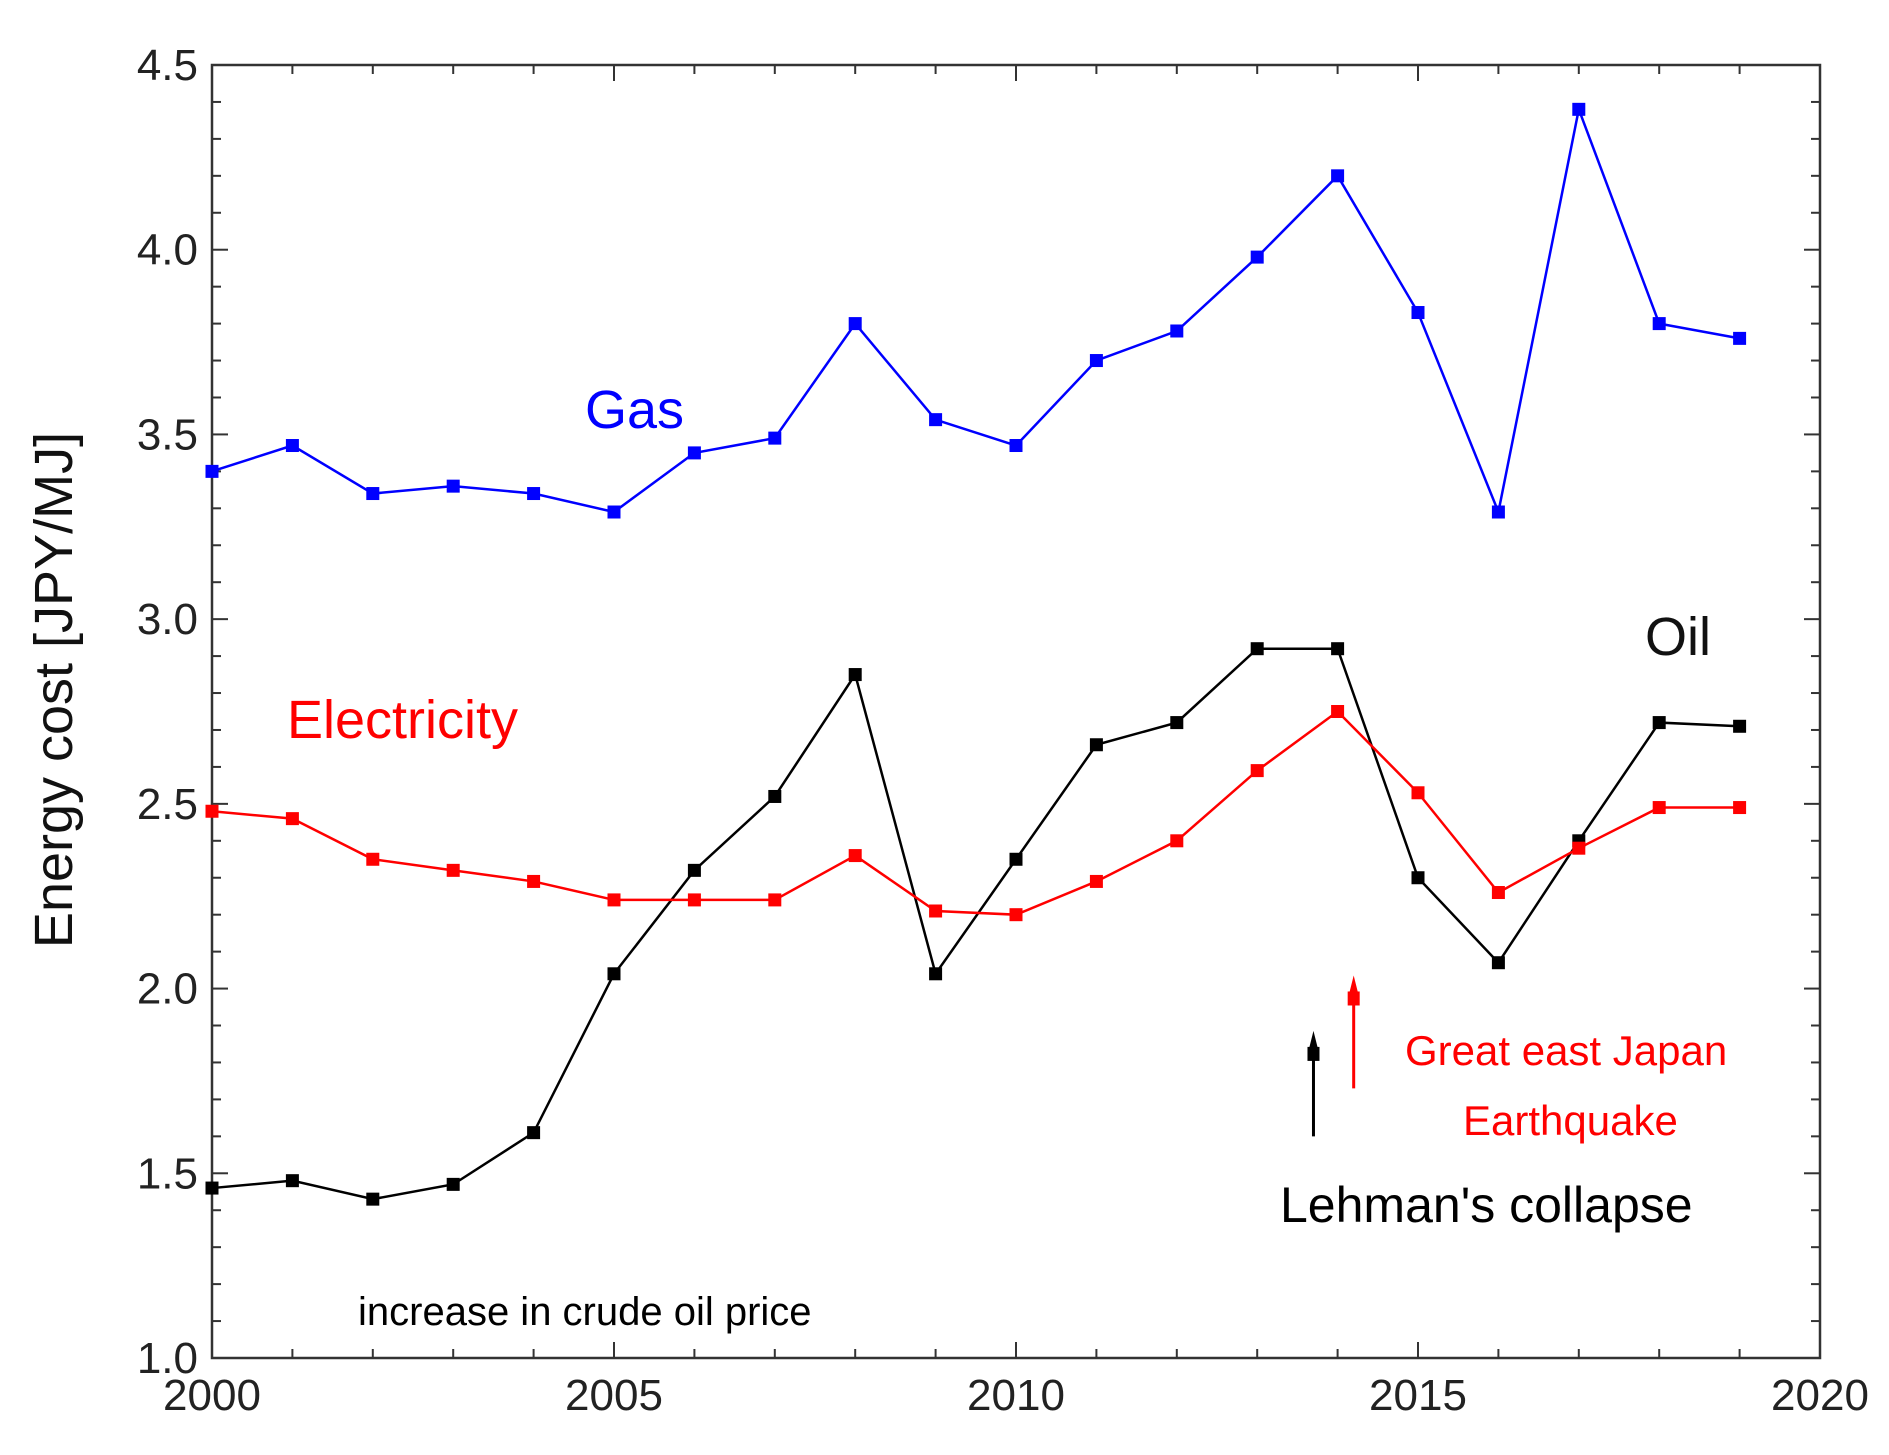  What do you see at coordinates (1353, 1032) in the screenshot?
I see `great-east-japan-earthquake-arrow` at bounding box center [1353, 1032].